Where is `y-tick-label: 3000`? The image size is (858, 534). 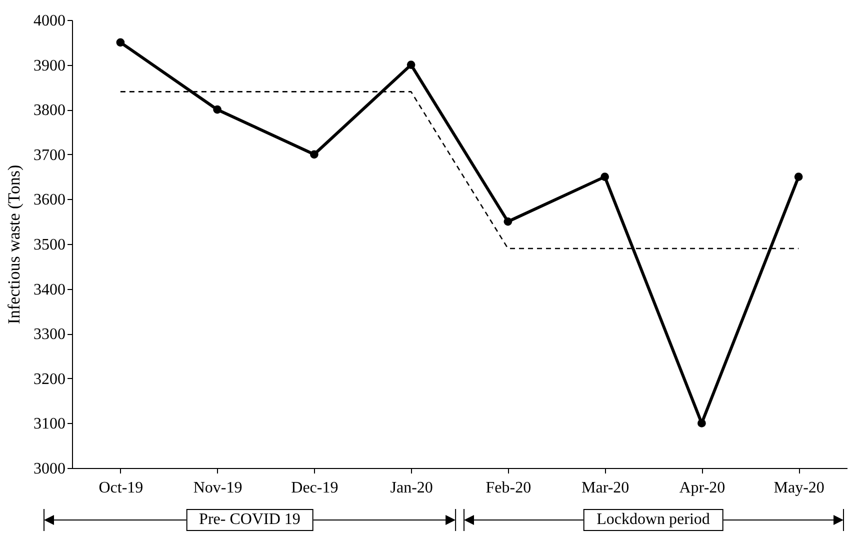 y-tick-label: 3000 is located at coordinates (50, 469).